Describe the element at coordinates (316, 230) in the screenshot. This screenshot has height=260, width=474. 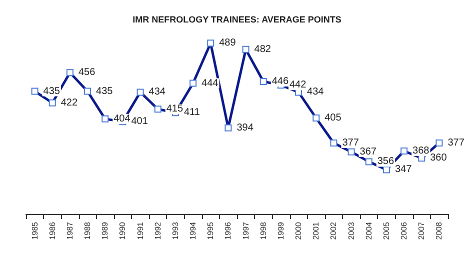
I see `x-tick-label: 2001` at that location.